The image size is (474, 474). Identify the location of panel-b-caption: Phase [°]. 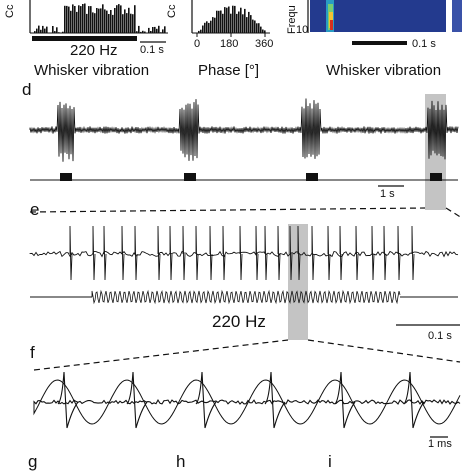
(229, 70).